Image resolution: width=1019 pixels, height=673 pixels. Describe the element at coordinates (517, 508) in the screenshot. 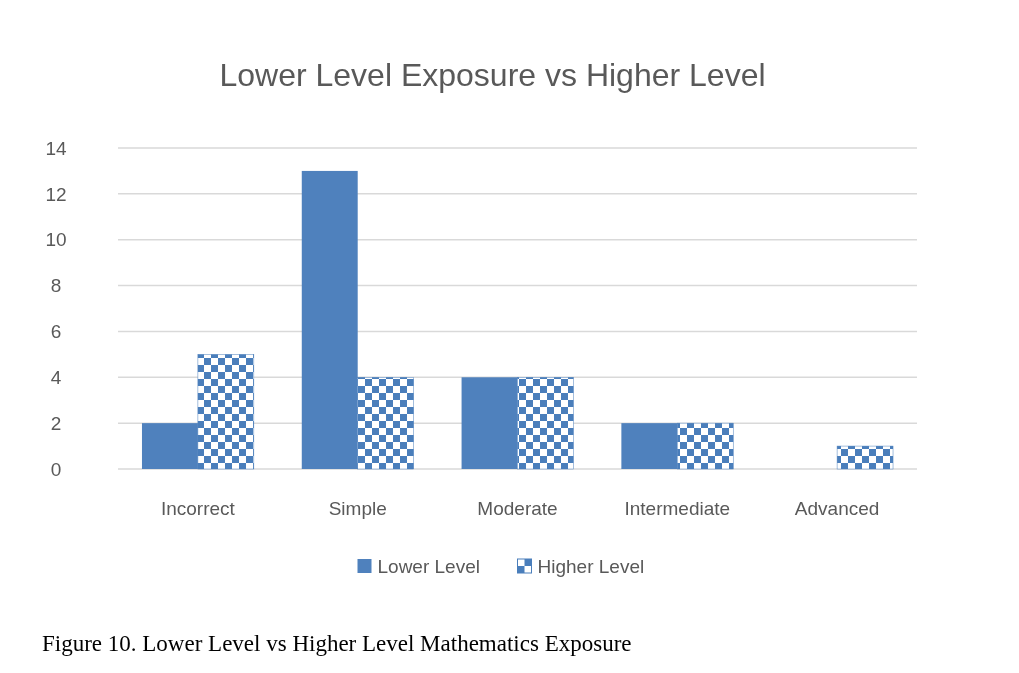

I see `x-tick-label: Moderate` at that location.